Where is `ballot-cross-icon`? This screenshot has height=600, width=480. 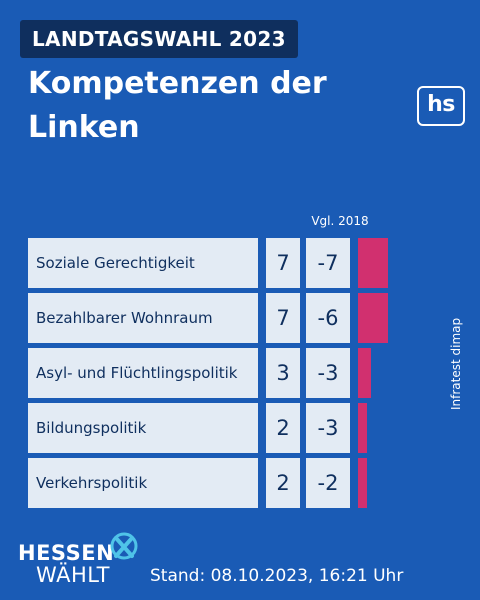
ballot-cross-icon is located at coordinates (124, 546).